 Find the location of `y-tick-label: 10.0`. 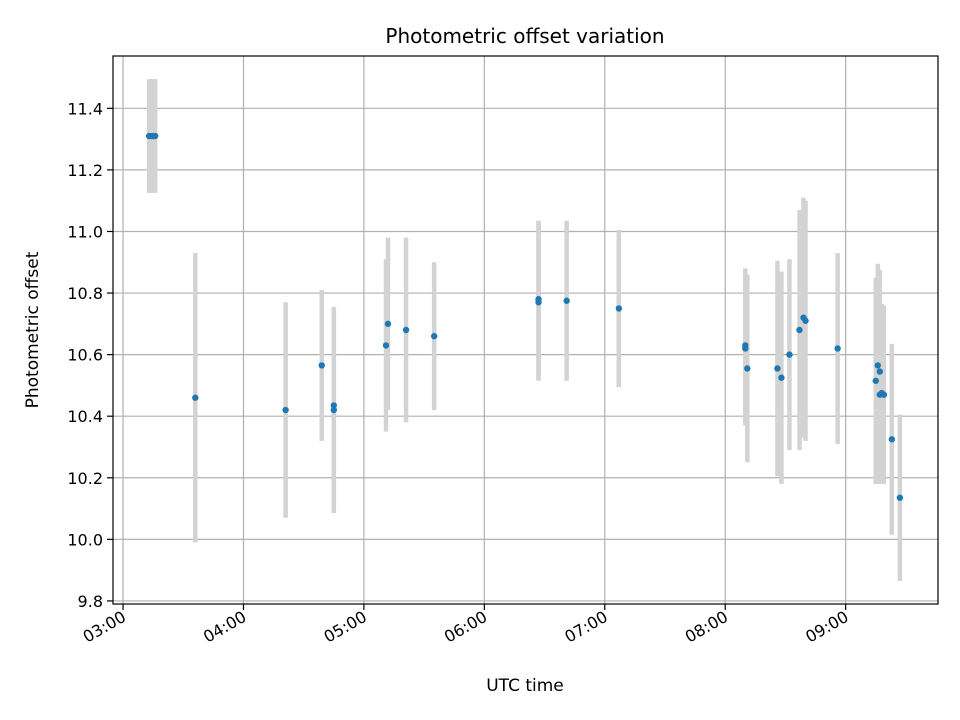

y-tick-label: 10.0 is located at coordinates (85, 539).